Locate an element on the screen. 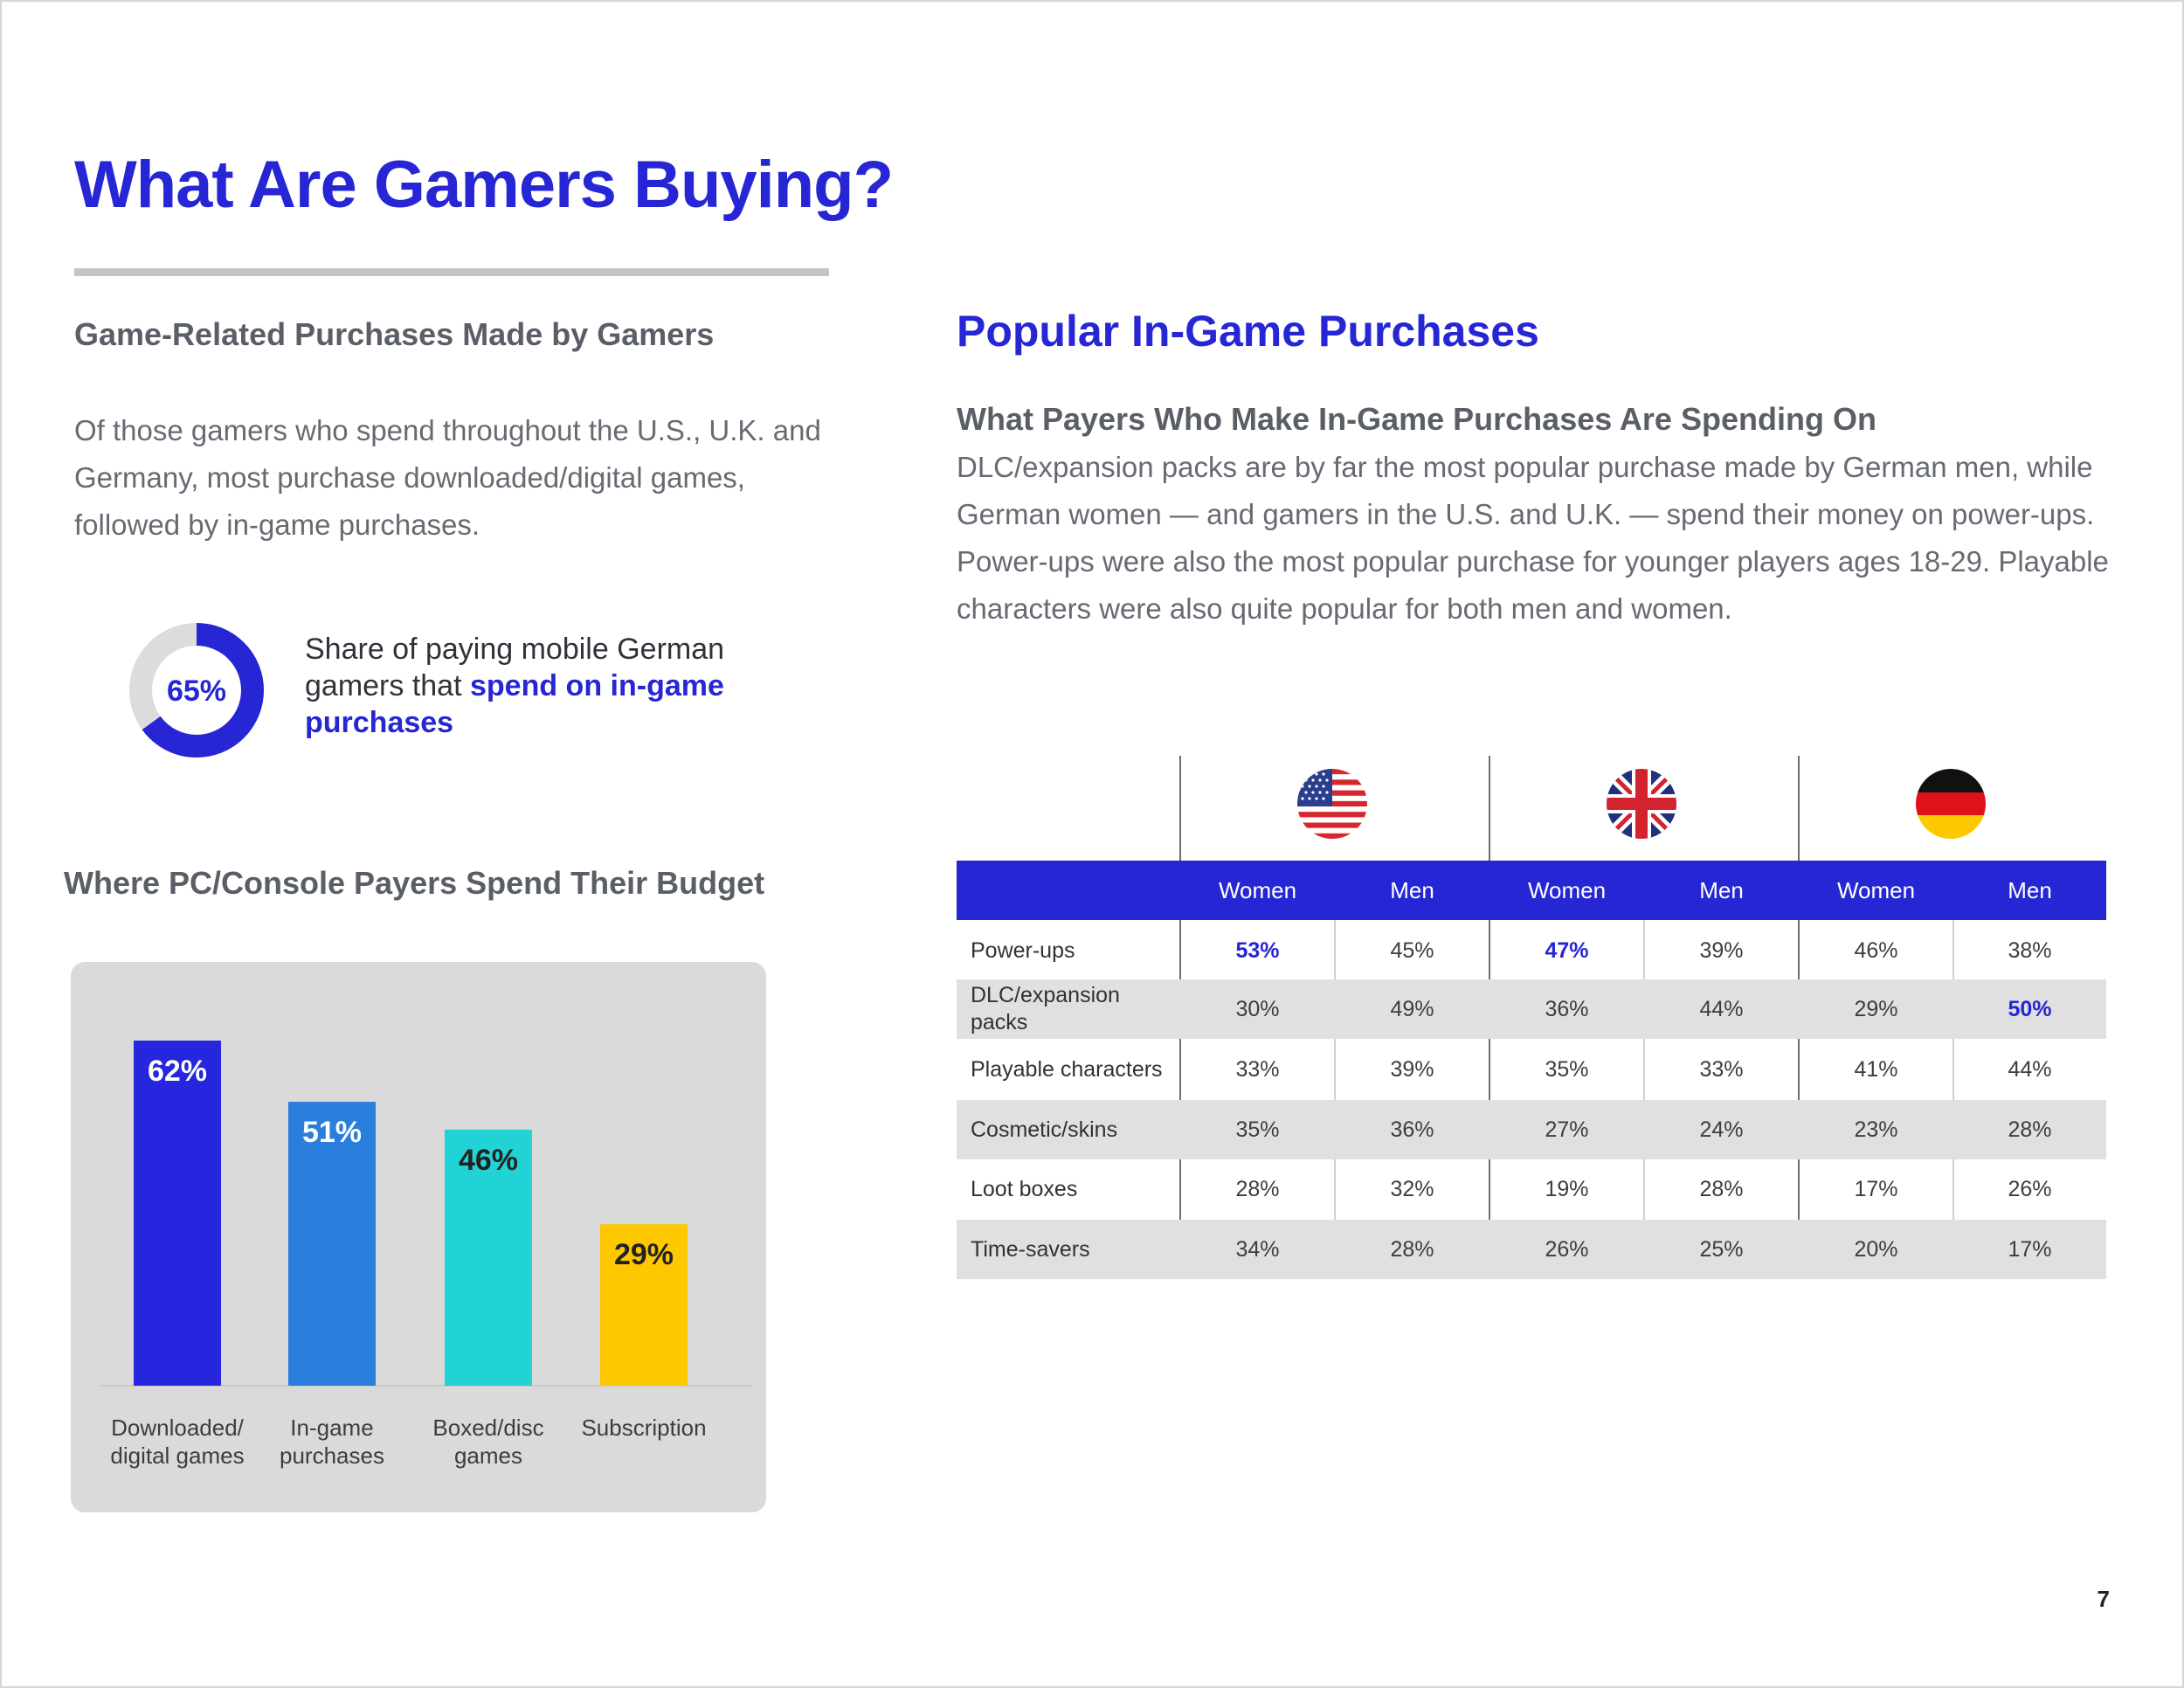  table-cell: 27% is located at coordinates (1567, 1129).